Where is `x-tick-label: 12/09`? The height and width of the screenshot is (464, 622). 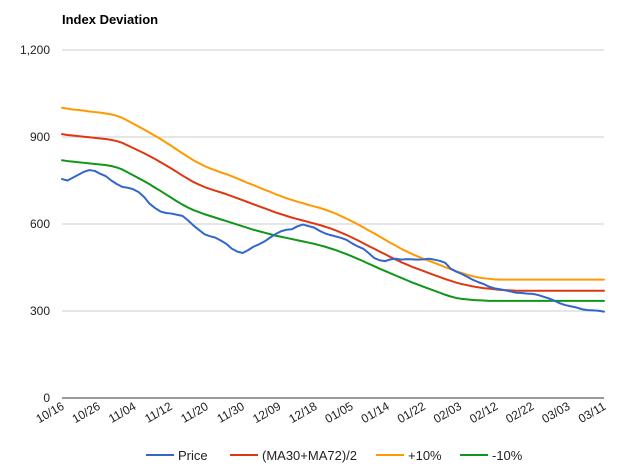
x-tick-label: 12/09 is located at coordinates (266, 412).